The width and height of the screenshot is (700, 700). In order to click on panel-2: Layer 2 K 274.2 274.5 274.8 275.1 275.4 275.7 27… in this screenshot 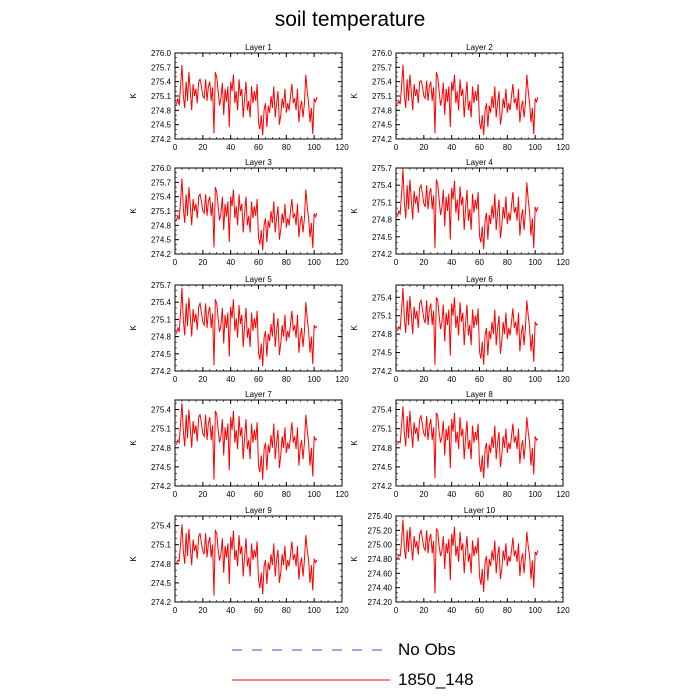, I will do `click(460, 97)`.